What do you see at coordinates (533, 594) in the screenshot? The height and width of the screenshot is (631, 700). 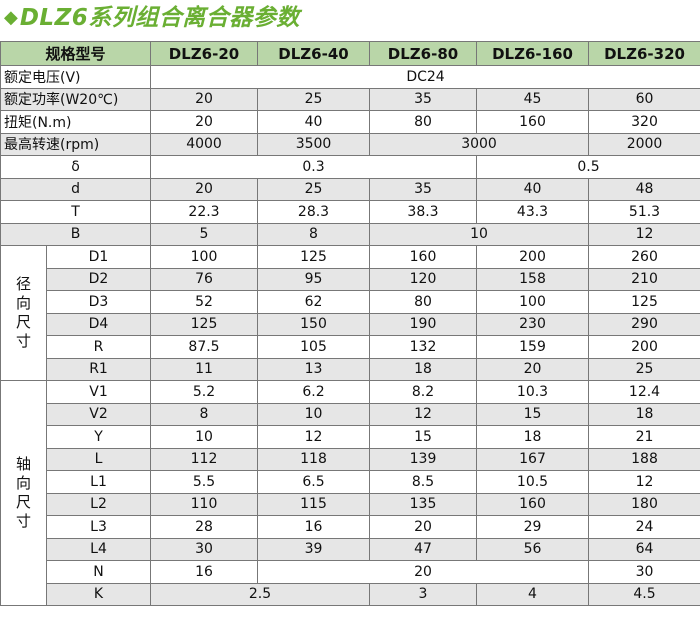 I see `table-cell: 4` at bounding box center [533, 594].